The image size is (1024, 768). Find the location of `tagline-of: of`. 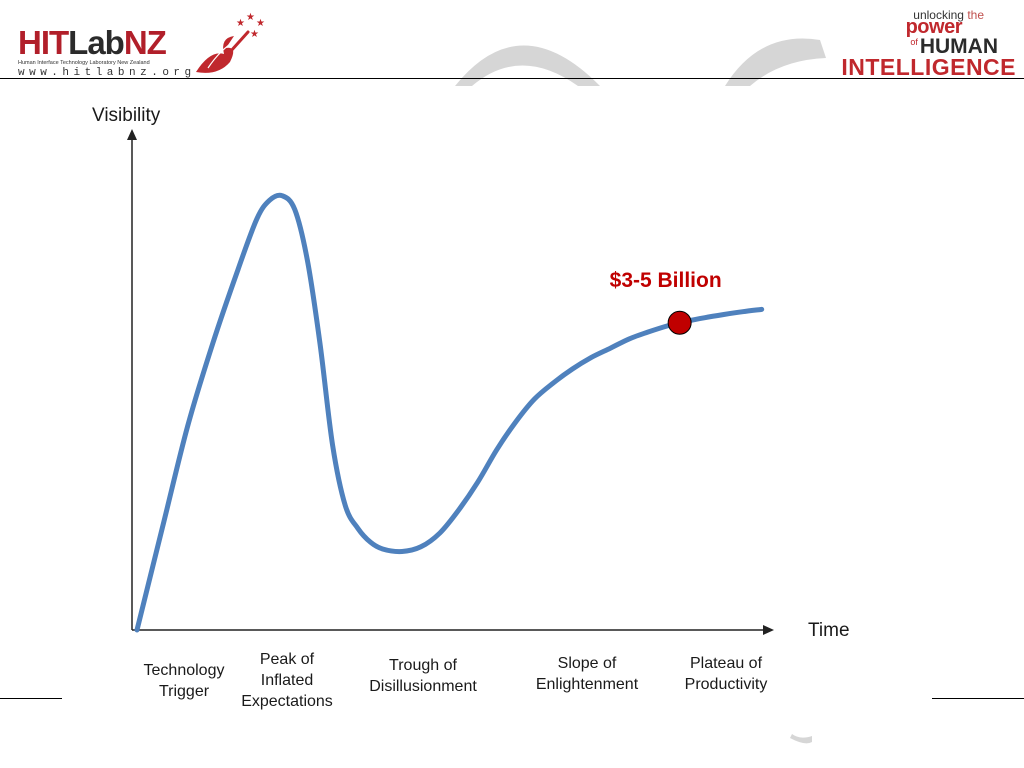

tagline-of: of is located at coordinates (914, 42).